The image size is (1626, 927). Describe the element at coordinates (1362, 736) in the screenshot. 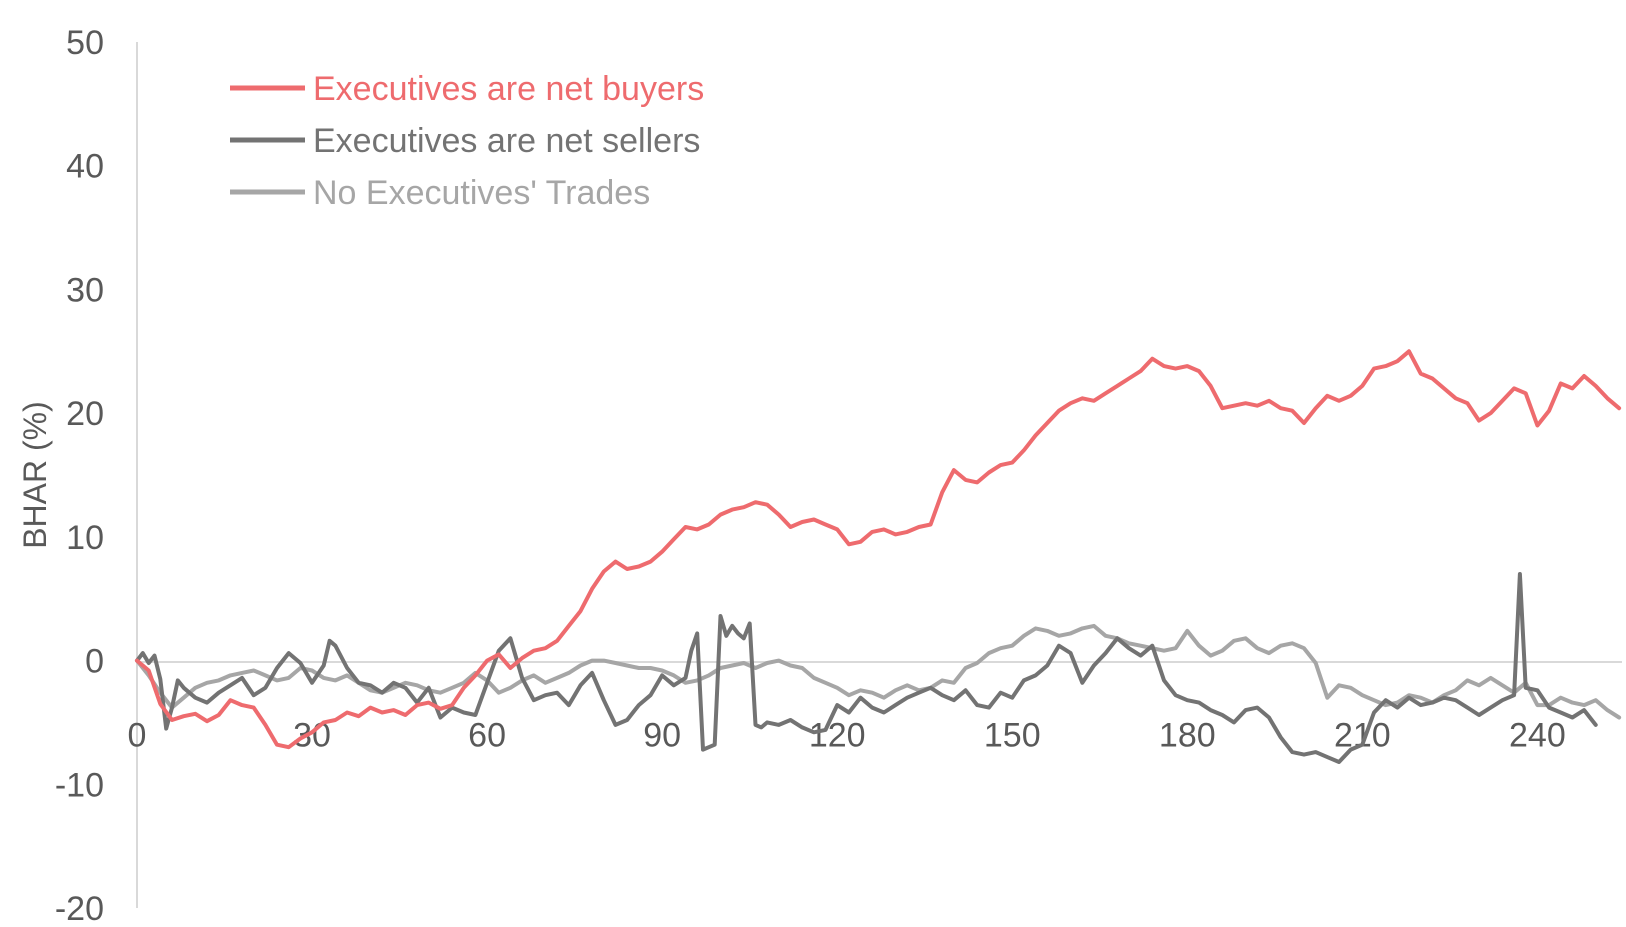

I see `x-tick-label: 210` at that location.